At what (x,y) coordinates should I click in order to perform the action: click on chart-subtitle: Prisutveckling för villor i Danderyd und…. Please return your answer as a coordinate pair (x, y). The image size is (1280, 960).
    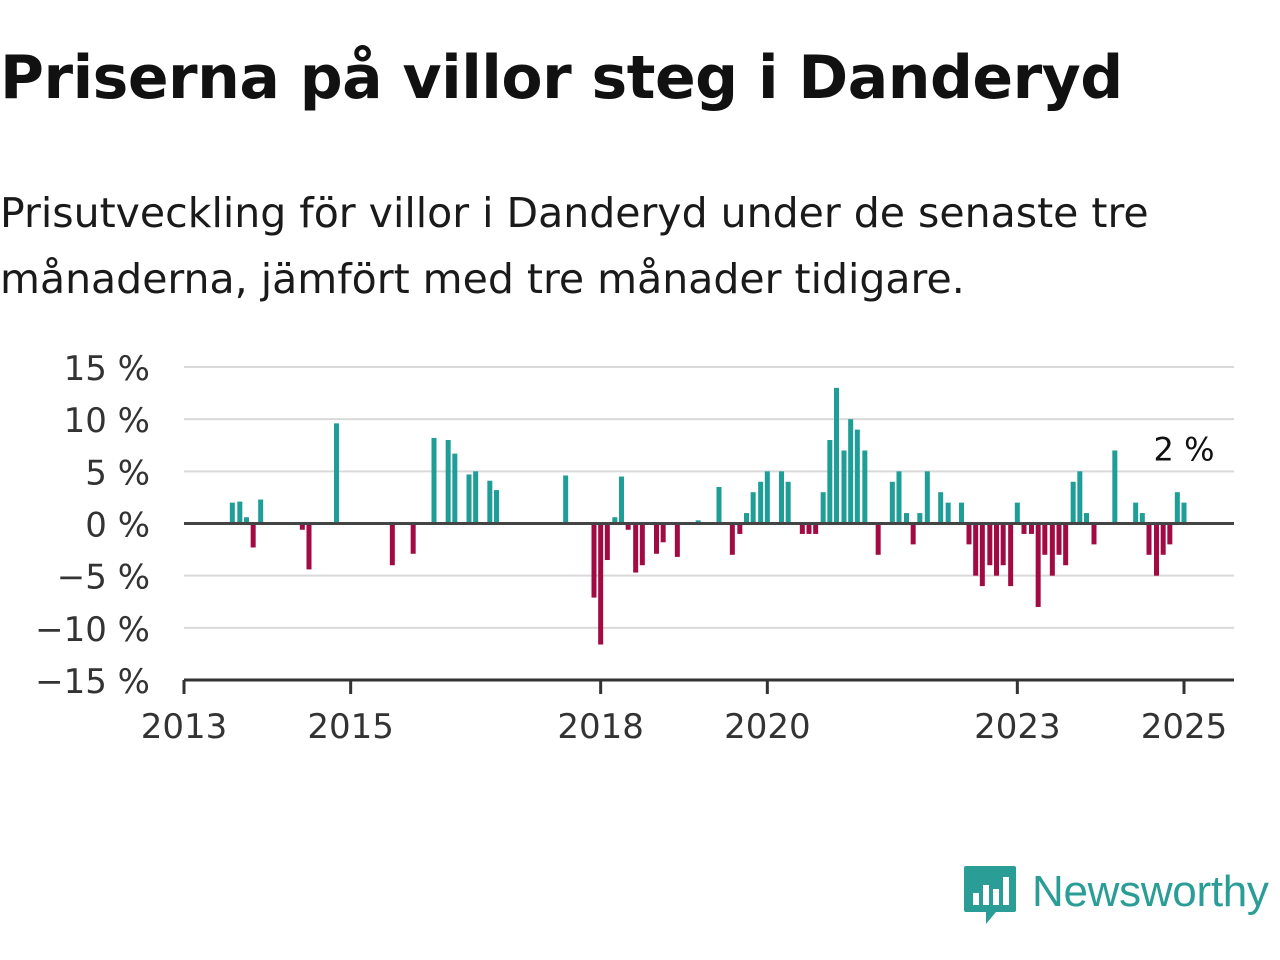
    Looking at the image, I should click on (574, 246).